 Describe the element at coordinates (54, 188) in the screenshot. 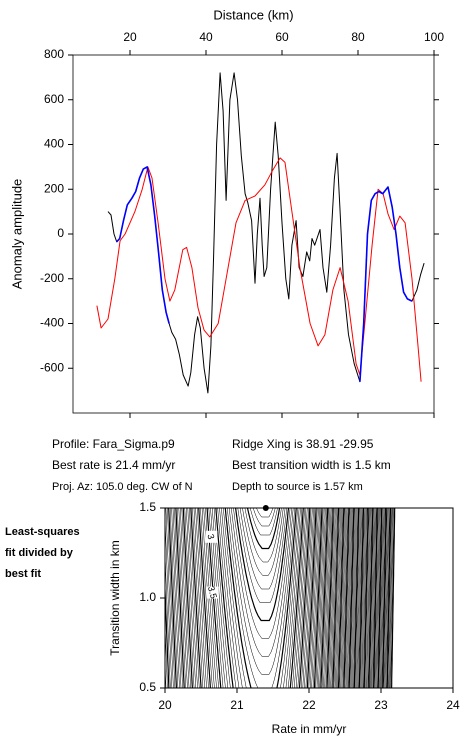

I see `y-tick-label: 200` at that location.